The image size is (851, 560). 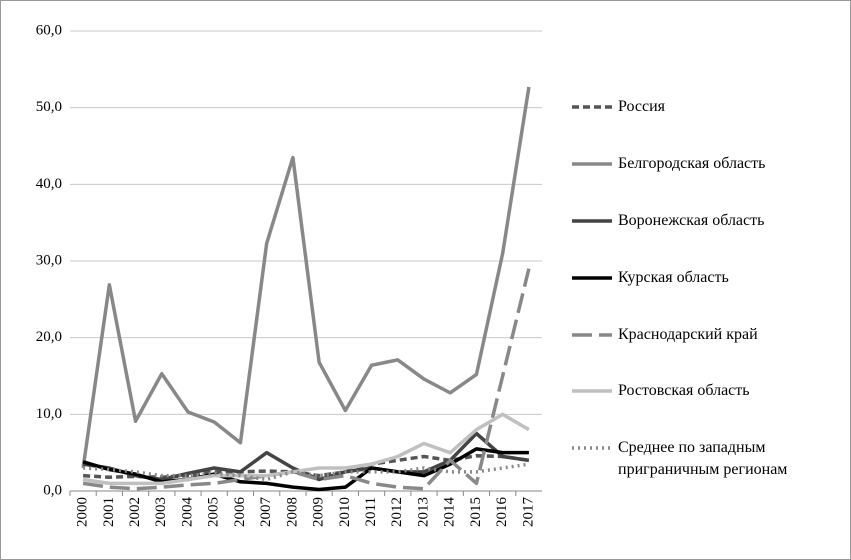 I want to click on y-tick-label: 30,0, so click(x=49, y=260).